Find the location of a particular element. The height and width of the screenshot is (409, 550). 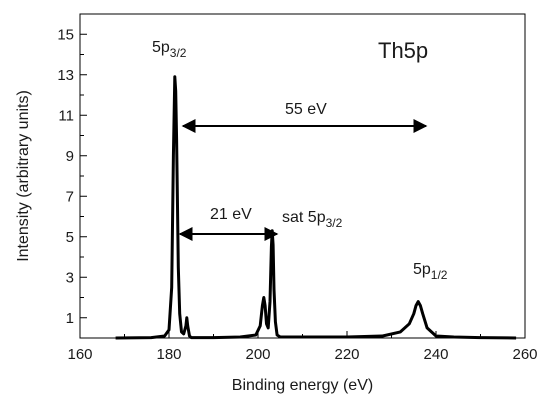

y-tick-label: 13 is located at coordinates (65, 75).